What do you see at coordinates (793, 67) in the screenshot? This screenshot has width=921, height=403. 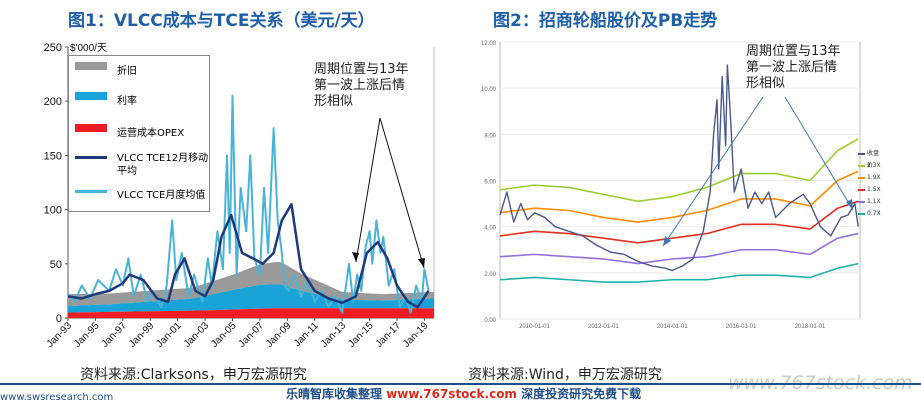 I see `chart2-annotation: 周期位置与13年 第一波上涨后情 形相似` at bounding box center [793, 67].